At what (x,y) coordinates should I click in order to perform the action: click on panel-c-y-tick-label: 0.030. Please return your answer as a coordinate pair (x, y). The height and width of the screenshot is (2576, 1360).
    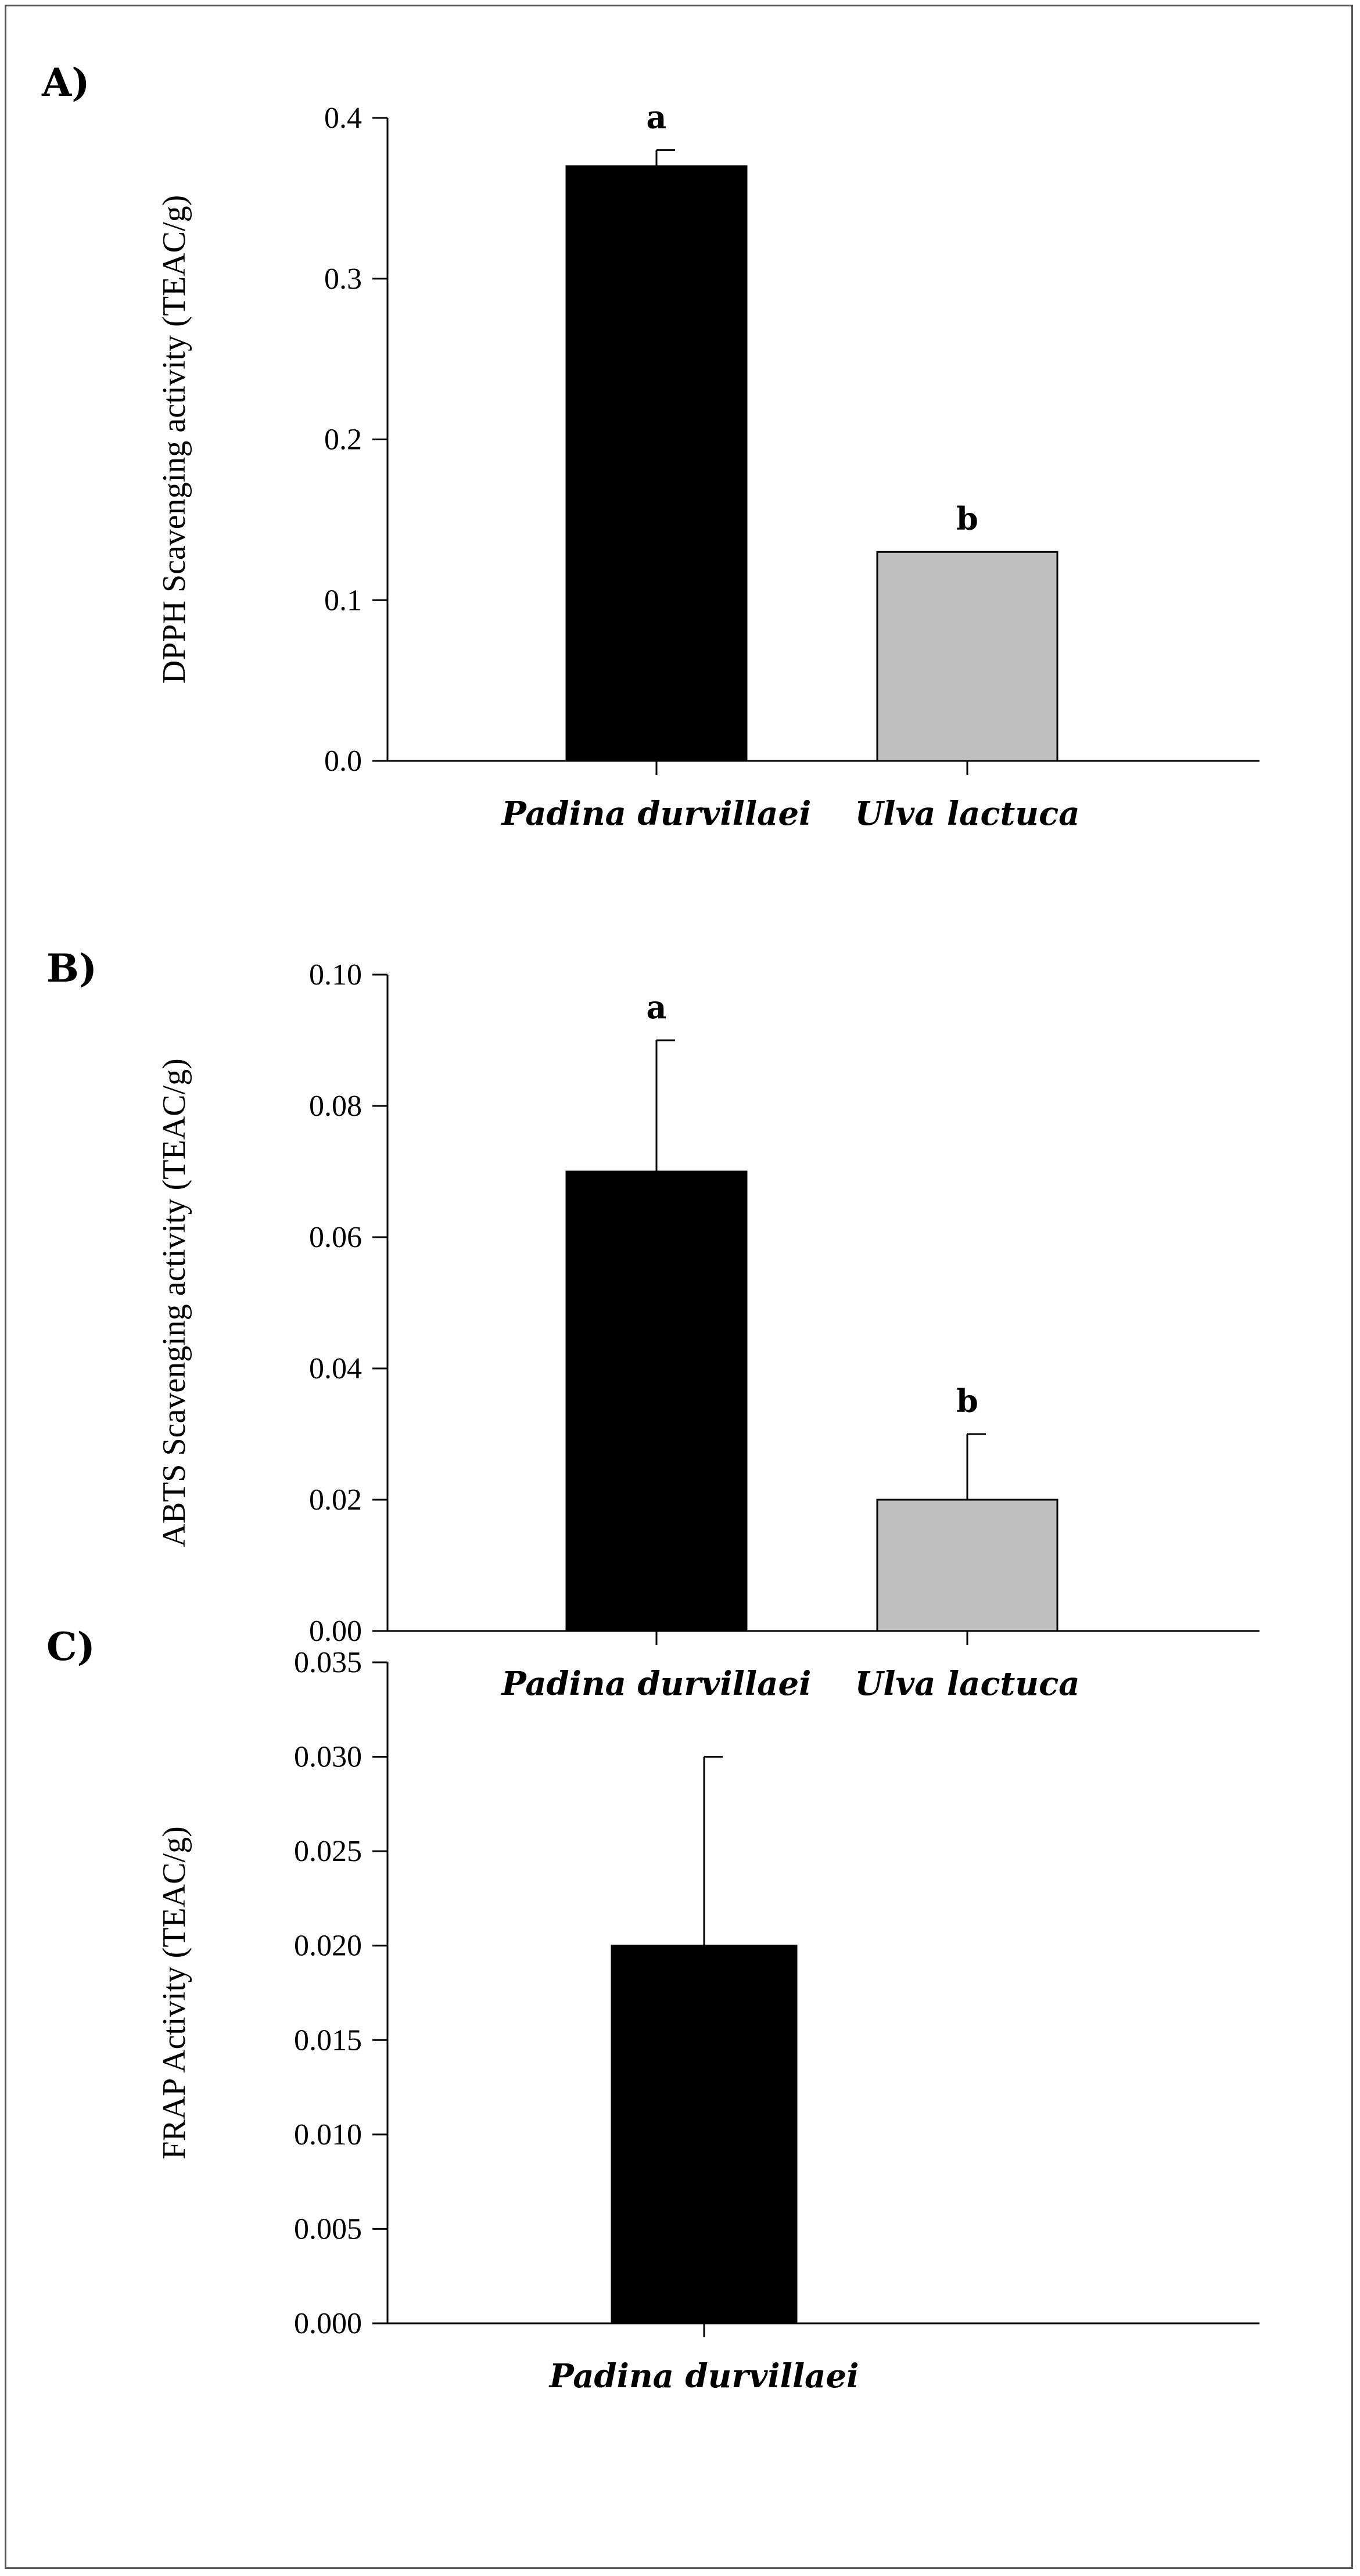
    Looking at the image, I should click on (328, 1758).